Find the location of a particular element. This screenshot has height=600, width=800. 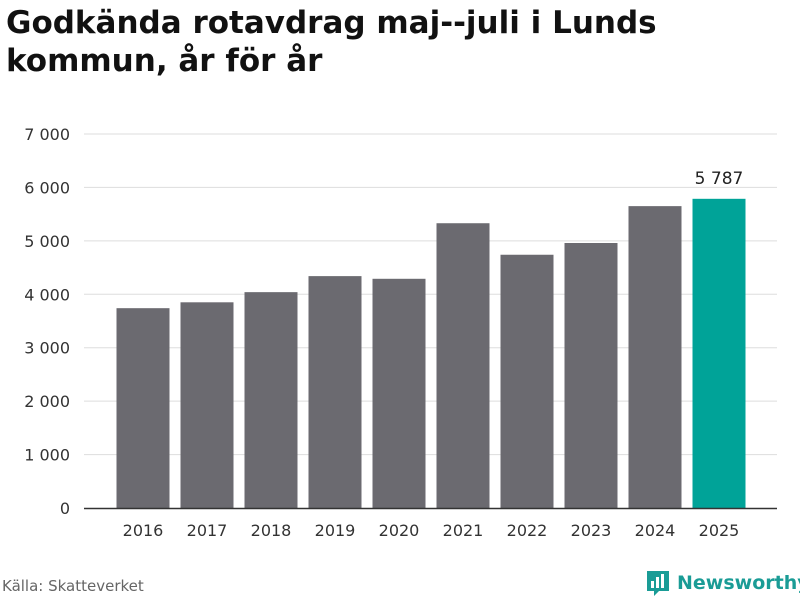

y-tick-label: 4 000 is located at coordinates (47, 294).